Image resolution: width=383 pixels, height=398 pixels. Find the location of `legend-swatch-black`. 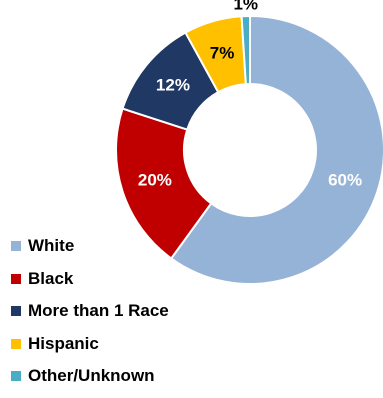

legend-swatch-black is located at coordinates (16, 278).